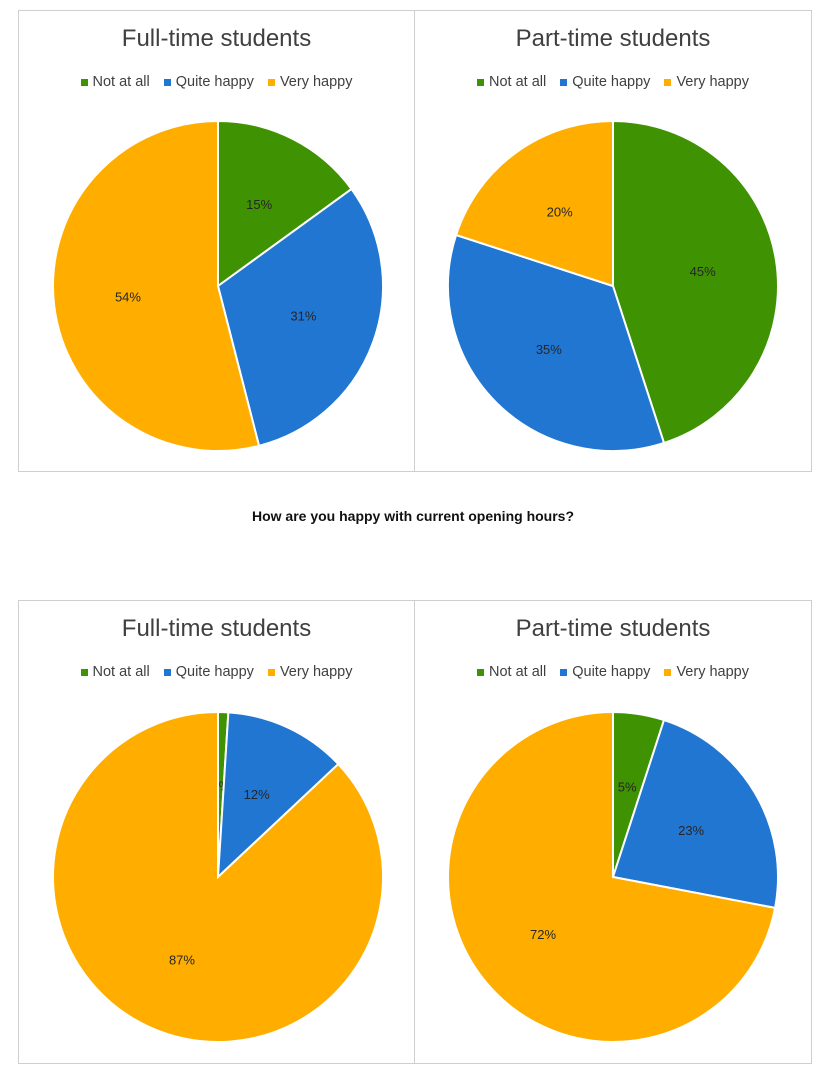 This screenshot has width=826, height=1083. I want to click on data-label-very-happy: 72%, so click(543, 934).